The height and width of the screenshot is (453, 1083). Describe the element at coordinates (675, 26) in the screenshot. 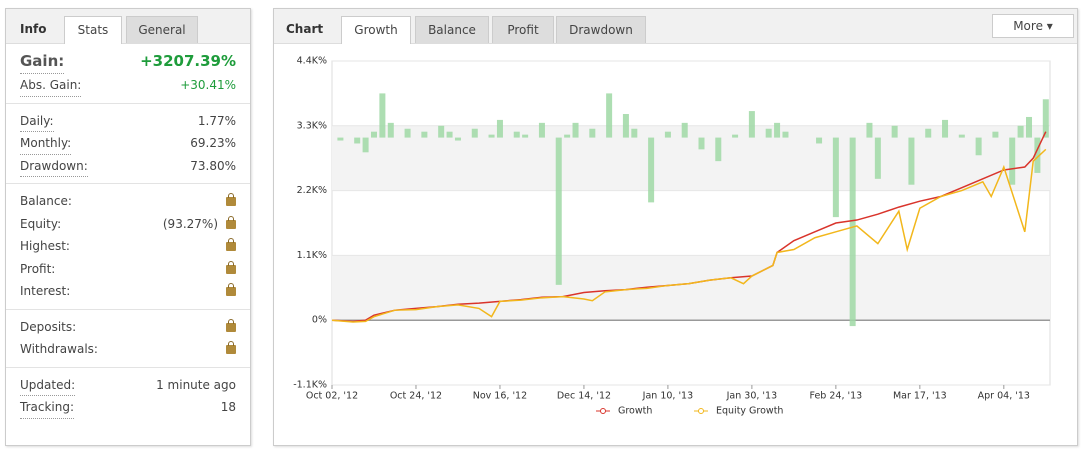

I see `chart-tabs: Chart More ▾ Growth Balance Profit Drawdown` at that location.